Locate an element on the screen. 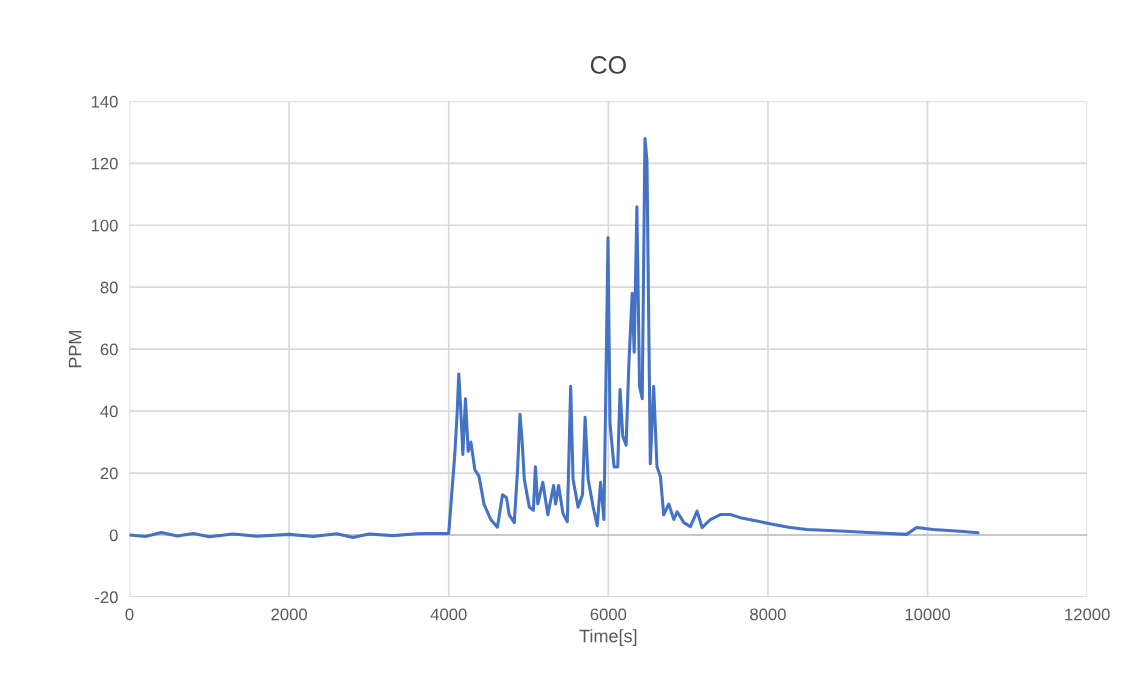 Image resolution: width=1136 pixels, height=699 pixels. x-tick-label: 2000 is located at coordinates (289, 614).